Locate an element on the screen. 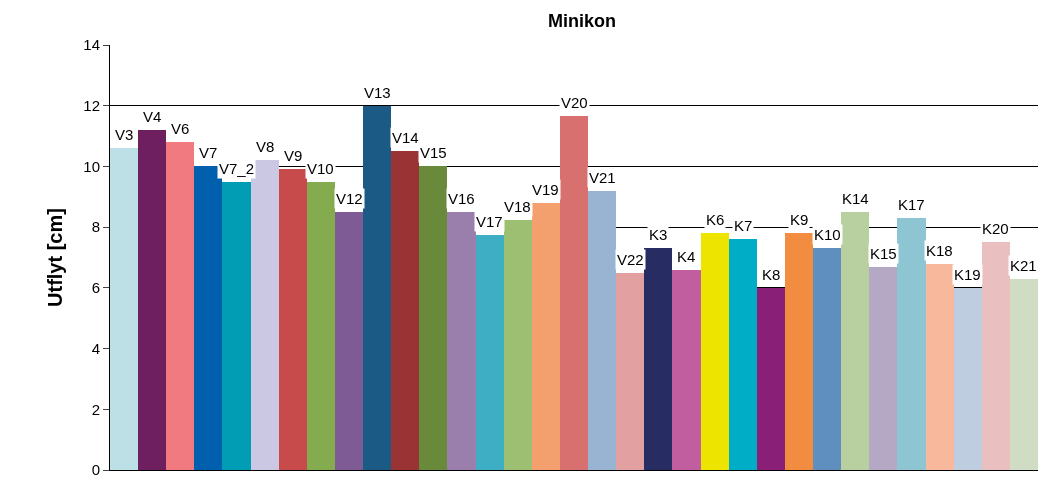 The image size is (1058, 488). x-tick-label: K15 is located at coordinates (883, 253).